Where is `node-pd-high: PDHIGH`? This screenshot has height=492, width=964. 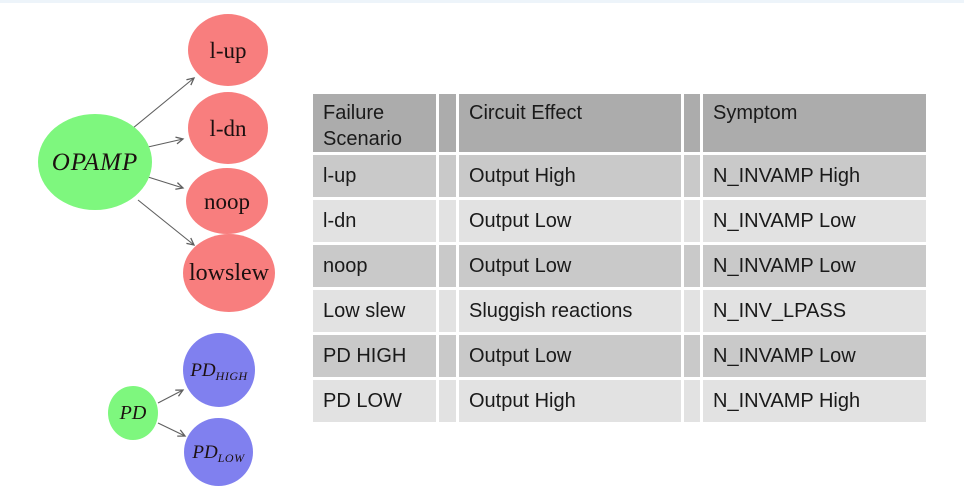
node-pd-high: PDHIGH is located at coordinates (219, 370).